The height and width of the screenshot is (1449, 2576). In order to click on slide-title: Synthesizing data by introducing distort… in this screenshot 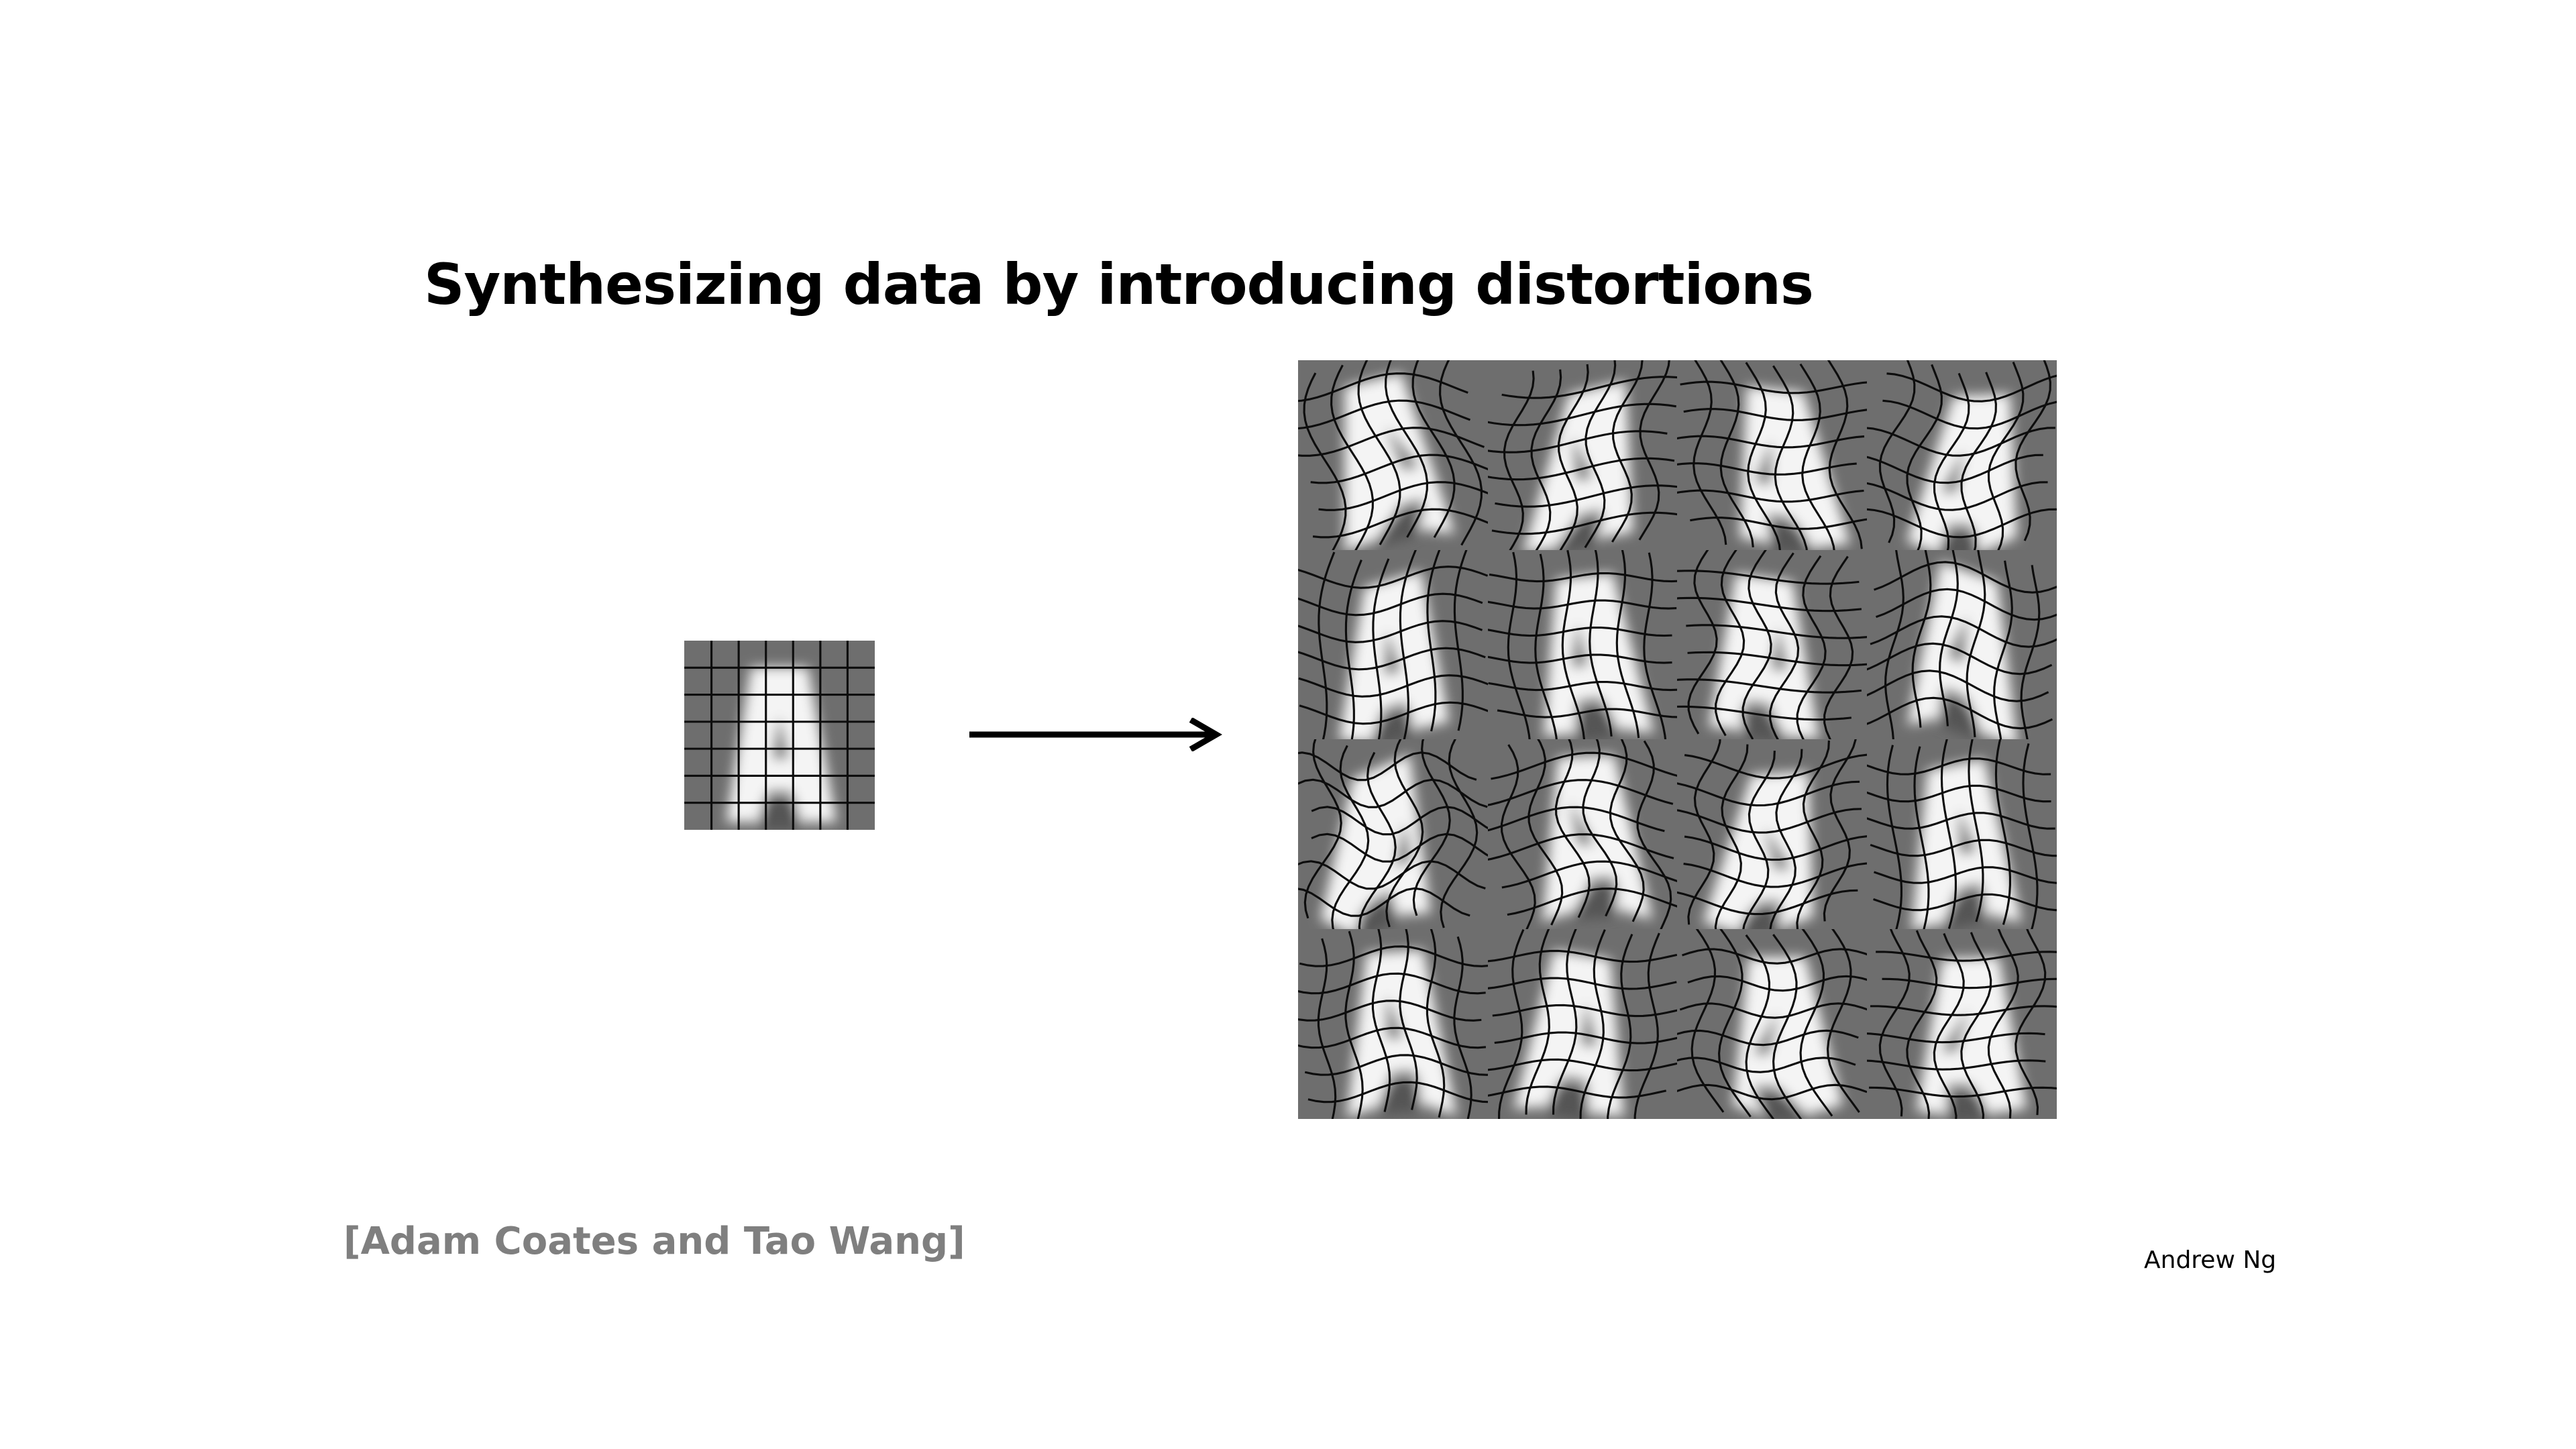, I will do `click(1119, 284)`.